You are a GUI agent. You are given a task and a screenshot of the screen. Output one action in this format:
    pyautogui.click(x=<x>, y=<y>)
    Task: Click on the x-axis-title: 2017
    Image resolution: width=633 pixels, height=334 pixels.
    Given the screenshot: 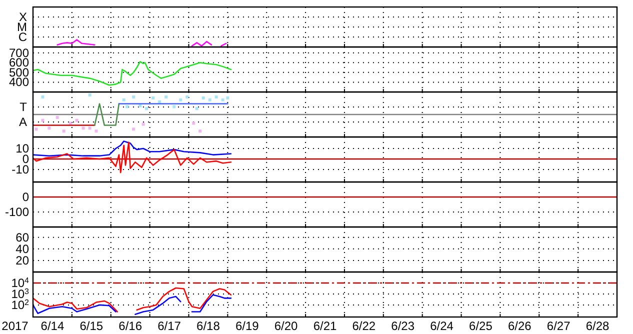 What is the action you would take?
    pyautogui.click(x=15, y=326)
    